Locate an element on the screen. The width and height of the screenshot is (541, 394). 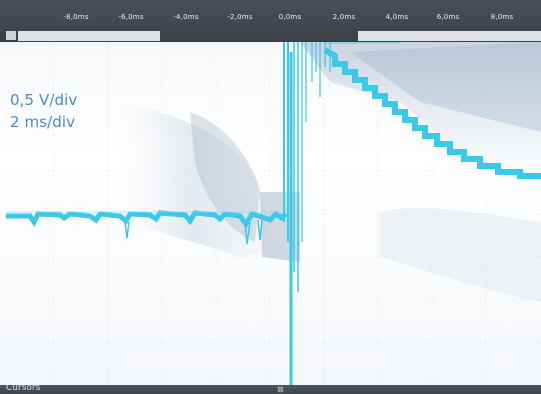
cursors-button: Cursors is located at coordinates (23, 389).